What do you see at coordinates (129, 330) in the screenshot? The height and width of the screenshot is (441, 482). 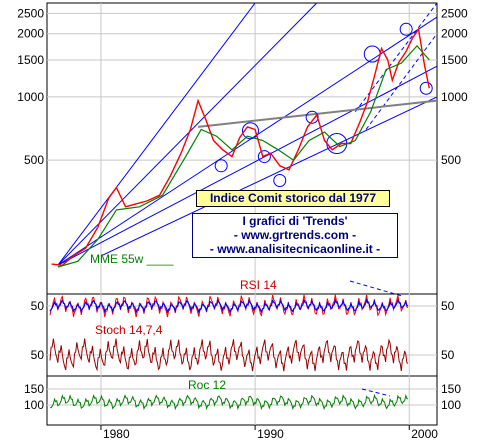 I see `stoch-label: Stoch 14,7,4` at bounding box center [129, 330].